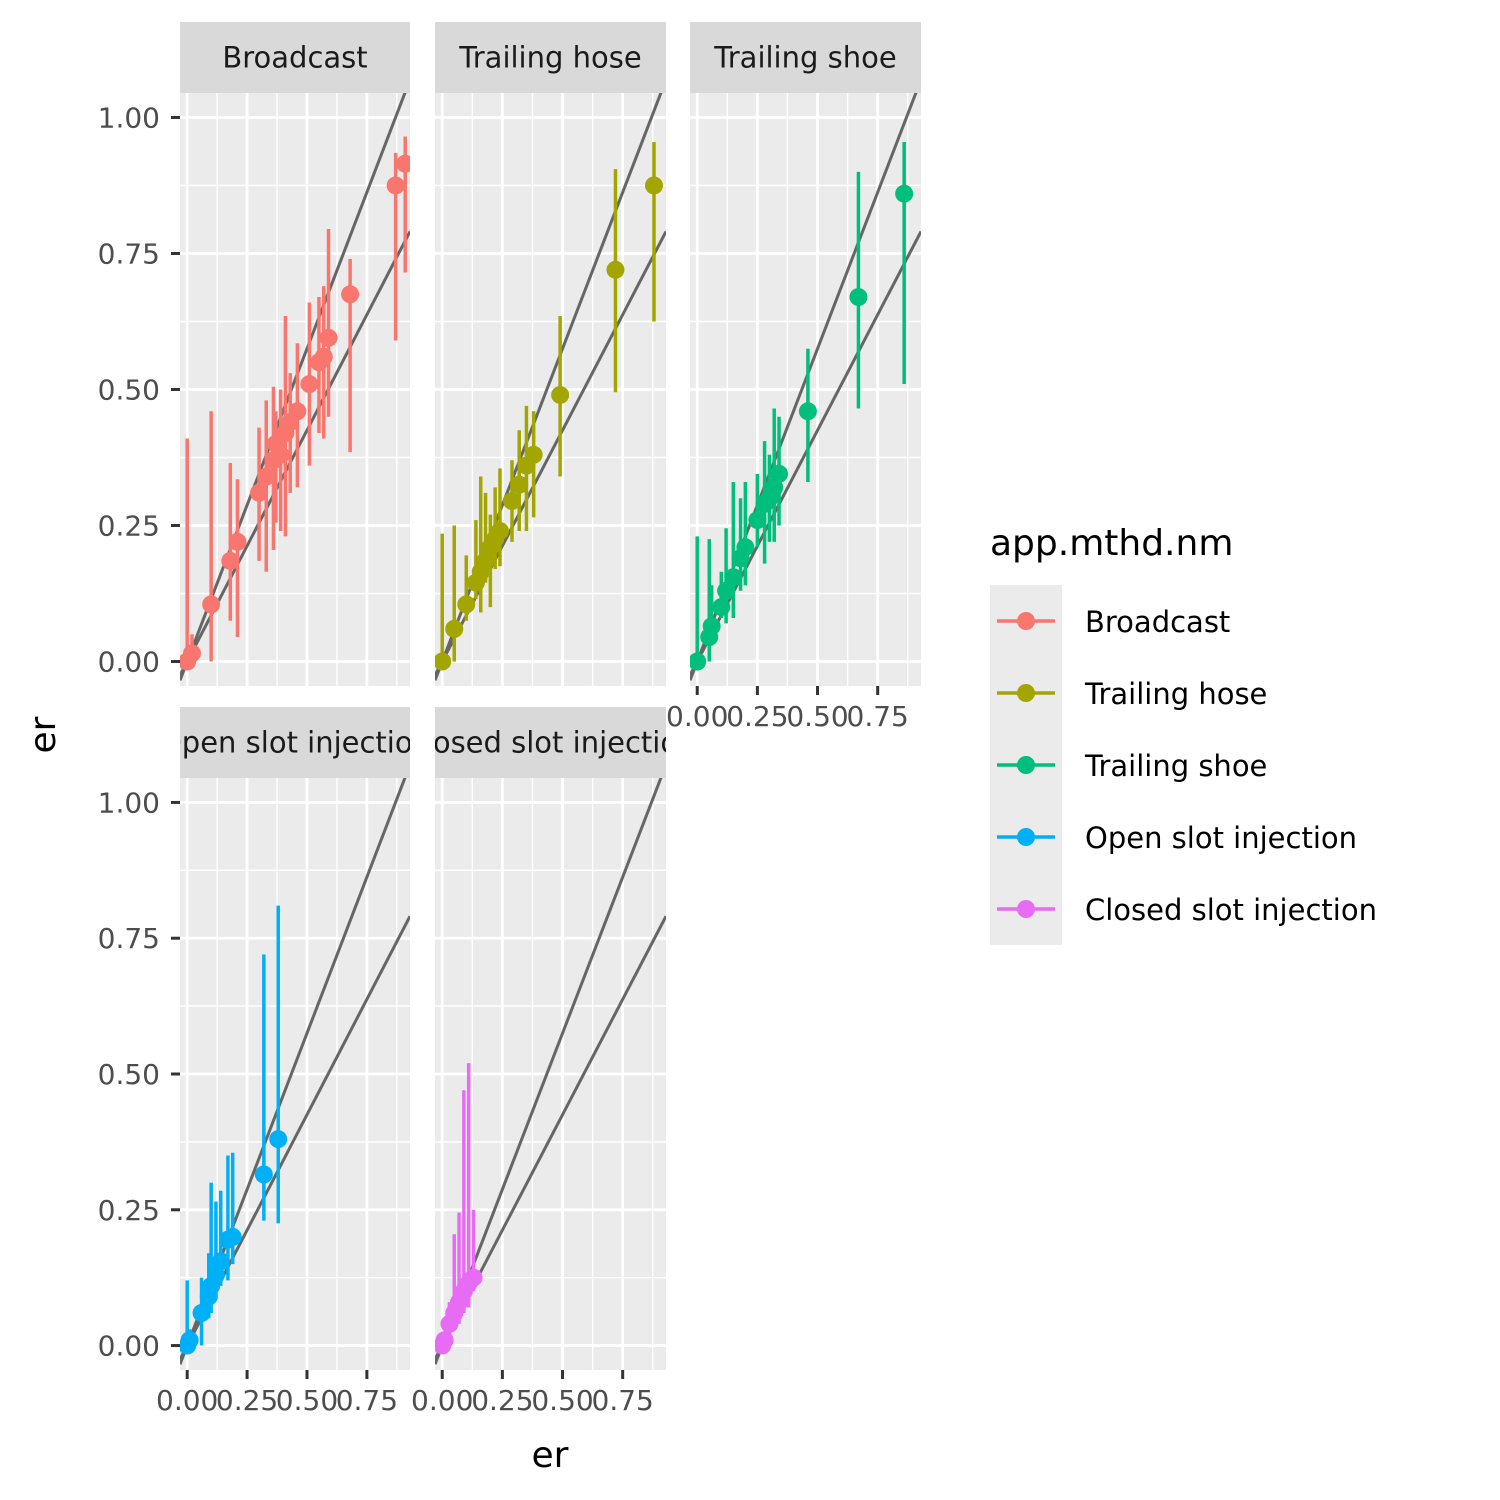 Image resolution: width=1500 pixels, height=1500 pixels. Describe the element at coordinates (1175, 766) in the screenshot. I see `legend-label: Trailing shoe` at that location.